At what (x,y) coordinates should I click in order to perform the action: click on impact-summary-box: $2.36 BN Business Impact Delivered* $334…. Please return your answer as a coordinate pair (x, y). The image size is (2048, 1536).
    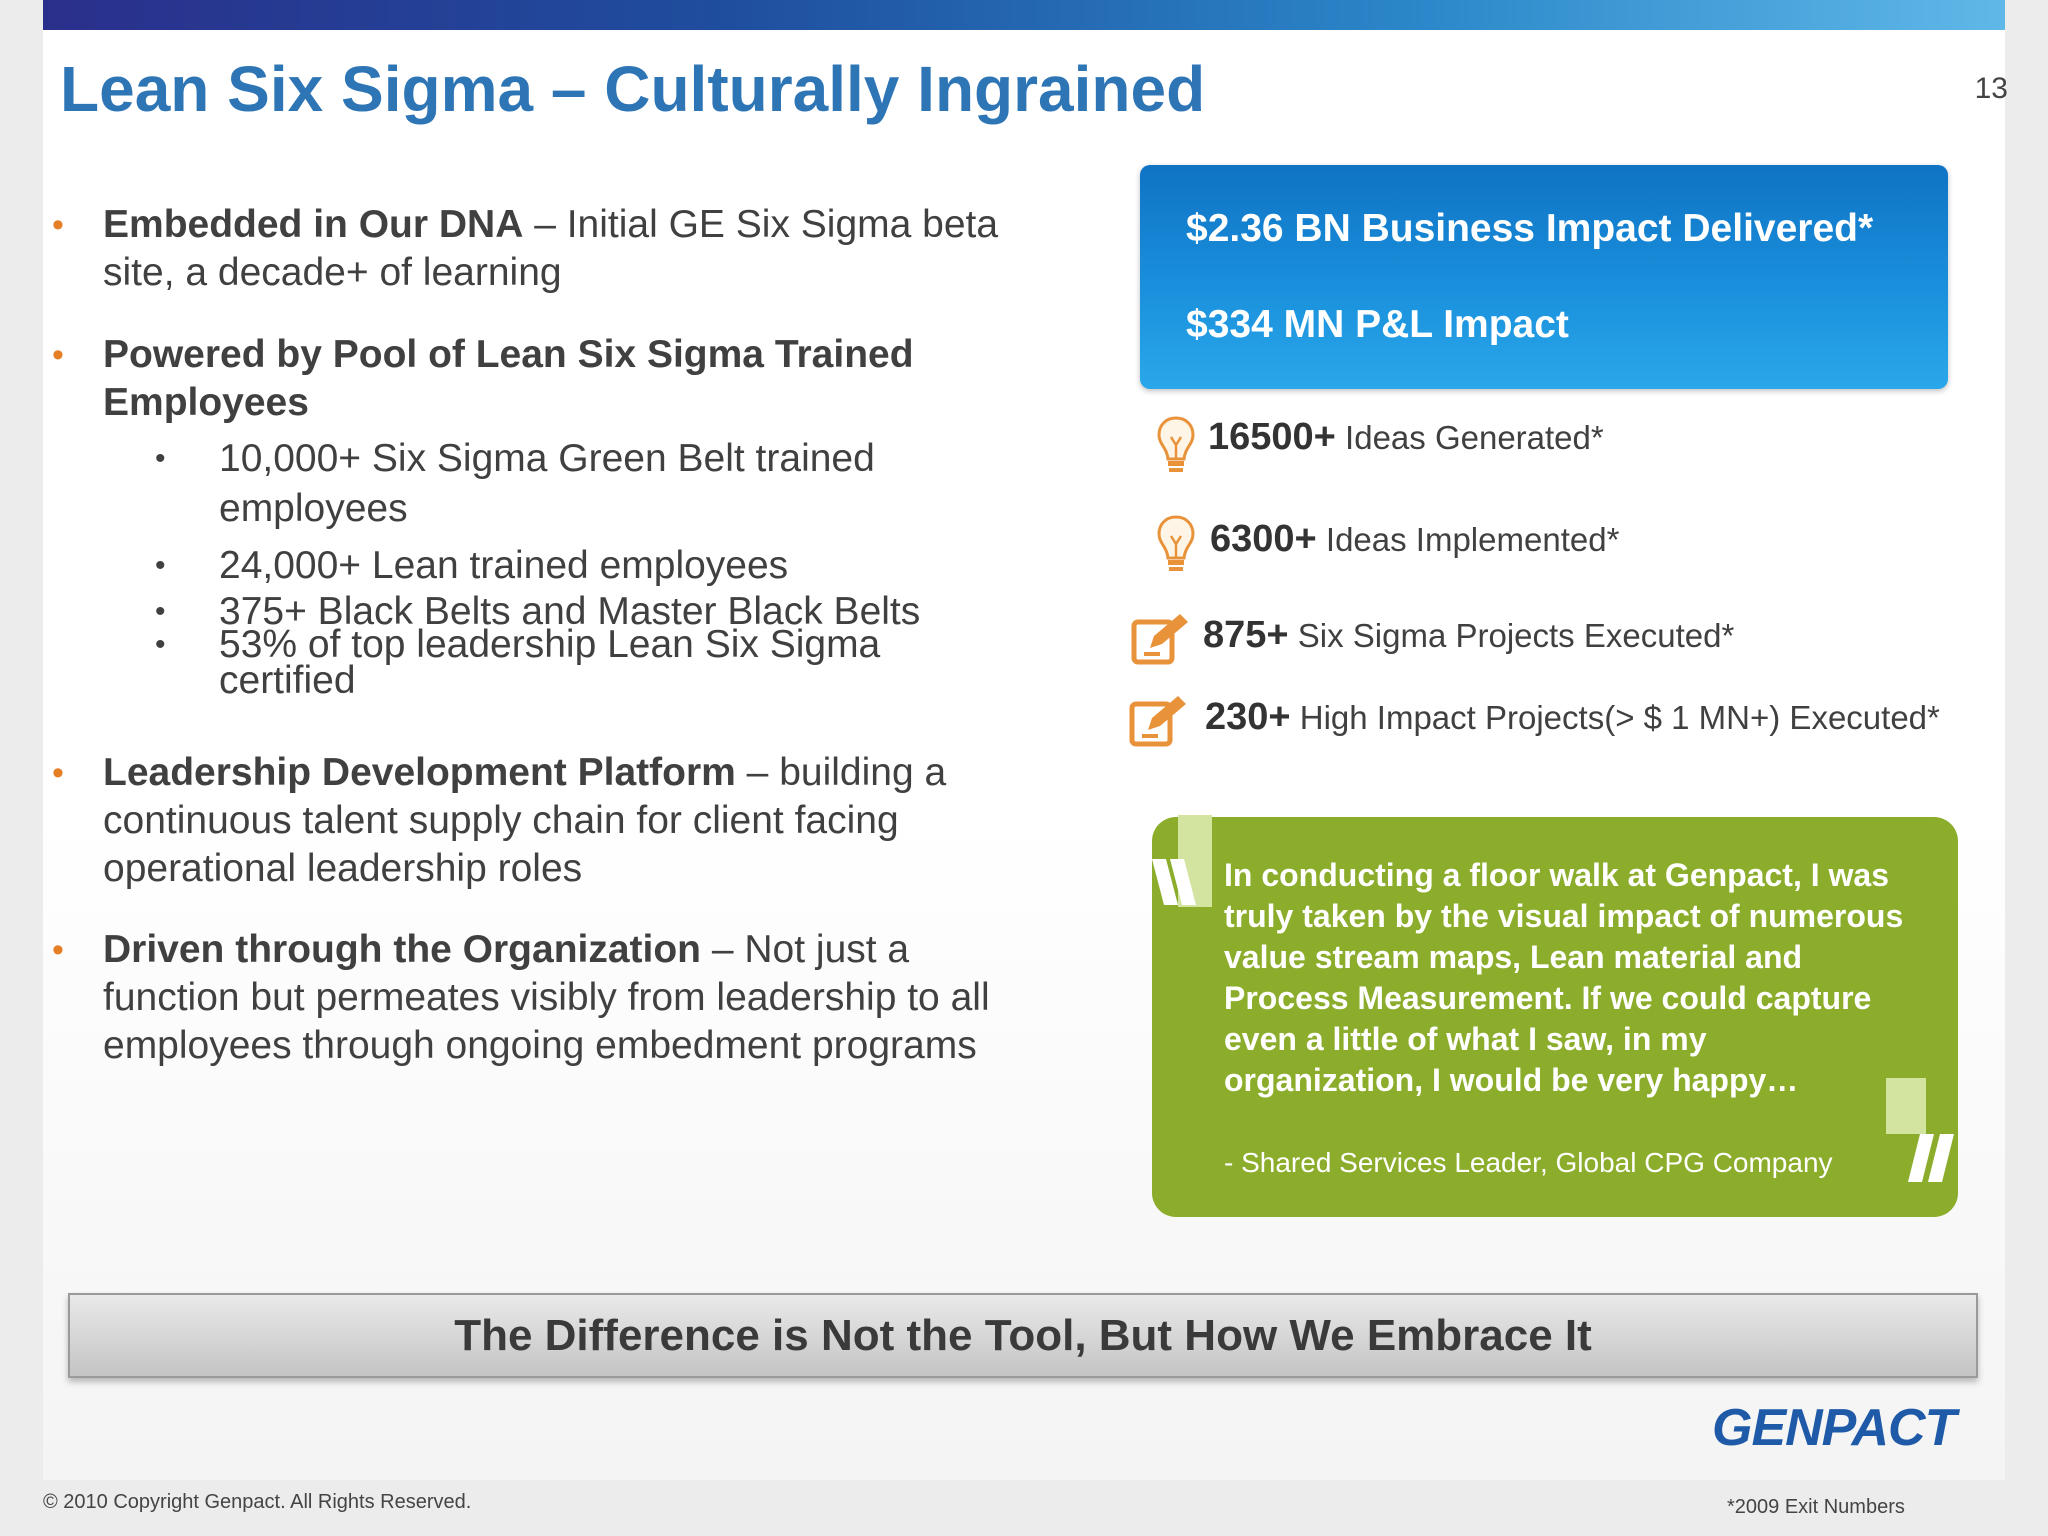
    Looking at the image, I should click on (1544, 277).